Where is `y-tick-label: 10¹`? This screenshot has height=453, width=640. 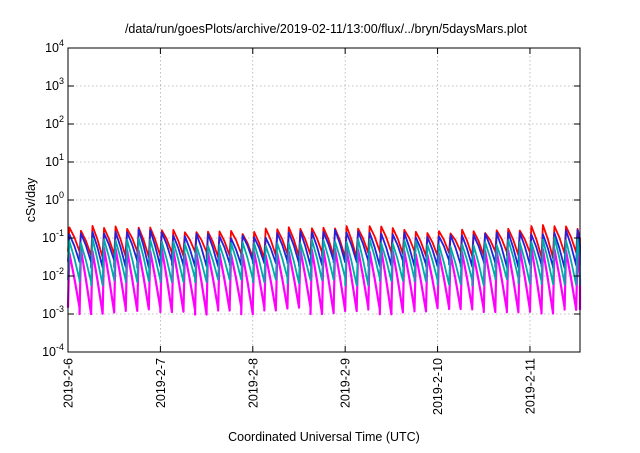
y-tick-label: 10¹ is located at coordinates (54, 160).